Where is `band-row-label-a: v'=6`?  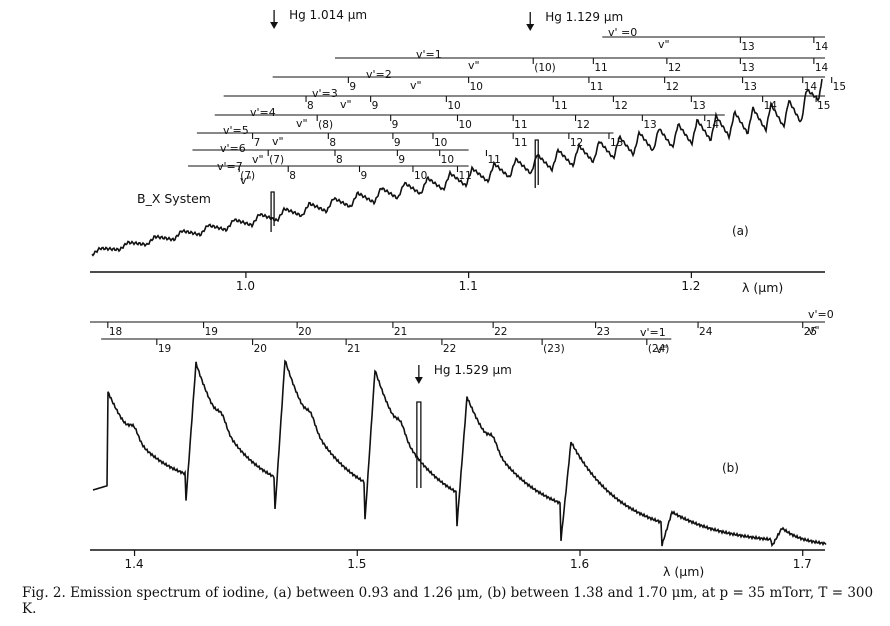 band-row-label-a: v'=6 is located at coordinates (233, 148).